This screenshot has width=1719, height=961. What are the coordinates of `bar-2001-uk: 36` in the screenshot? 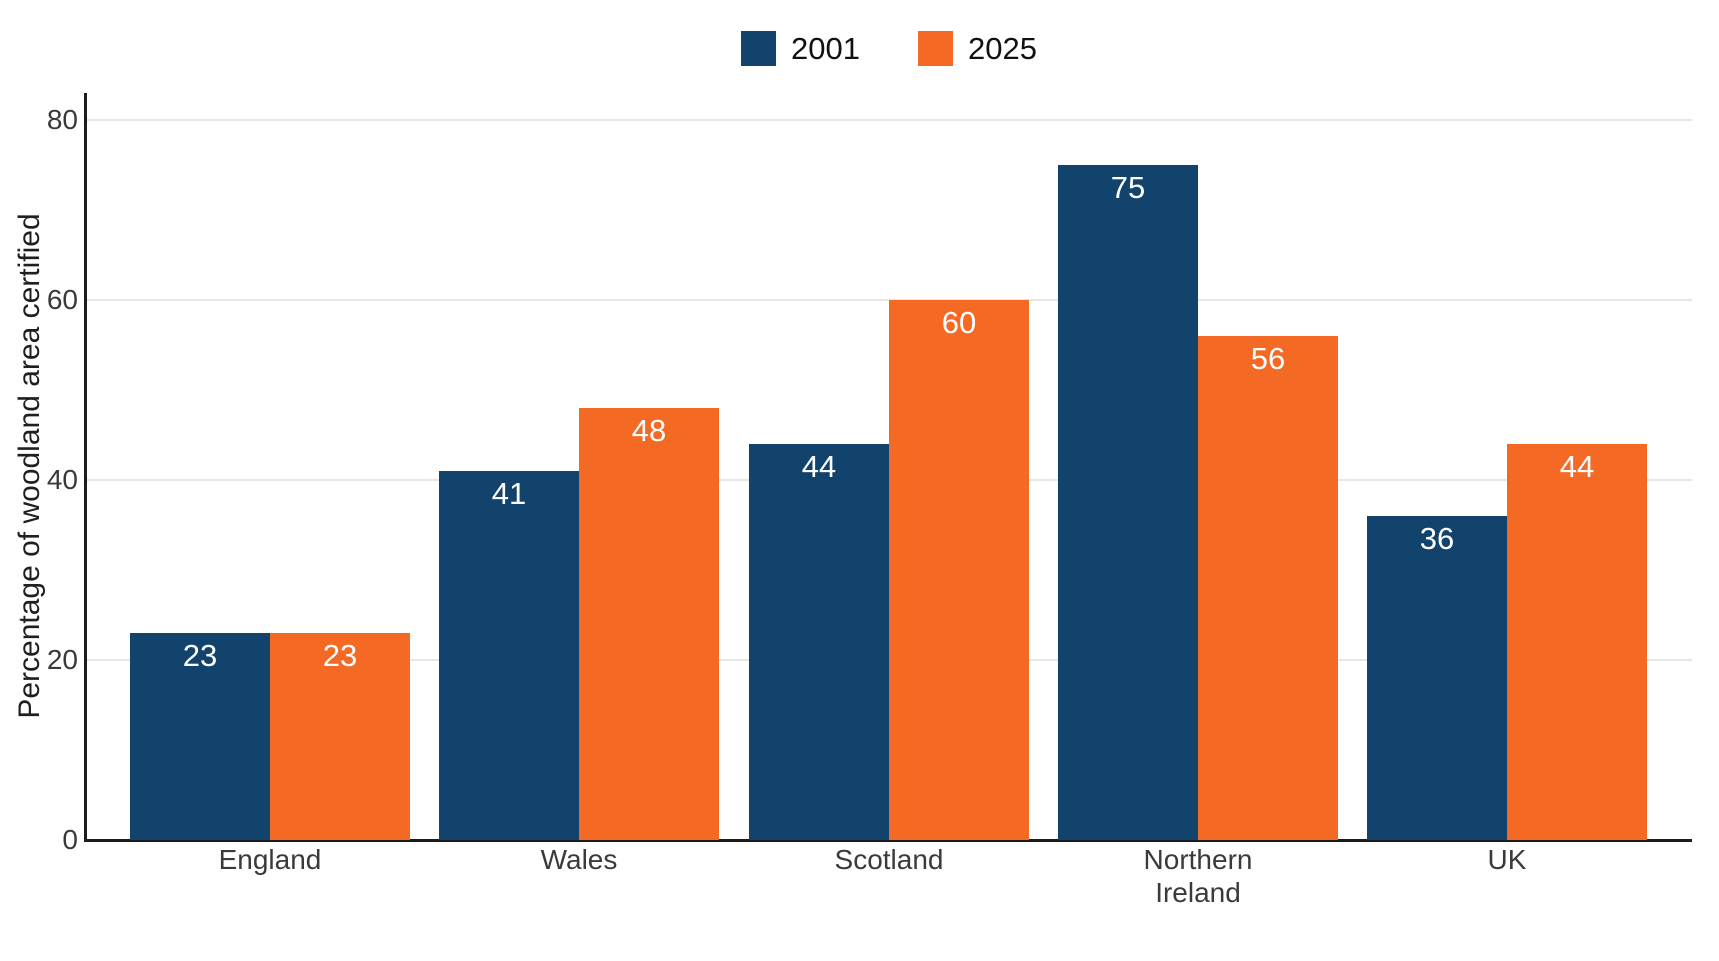 It's located at (1437, 678).